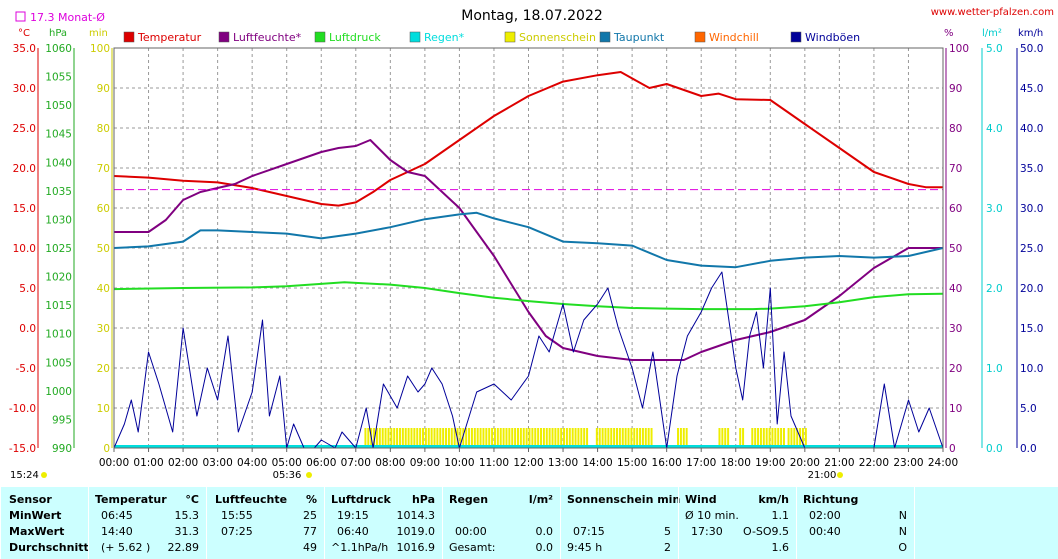 Image resolution: width=1058 pixels, height=559 pixels. Describe the element at coordinates (585, 438) in the screenshot. I see `sunshine-bars` at that location.